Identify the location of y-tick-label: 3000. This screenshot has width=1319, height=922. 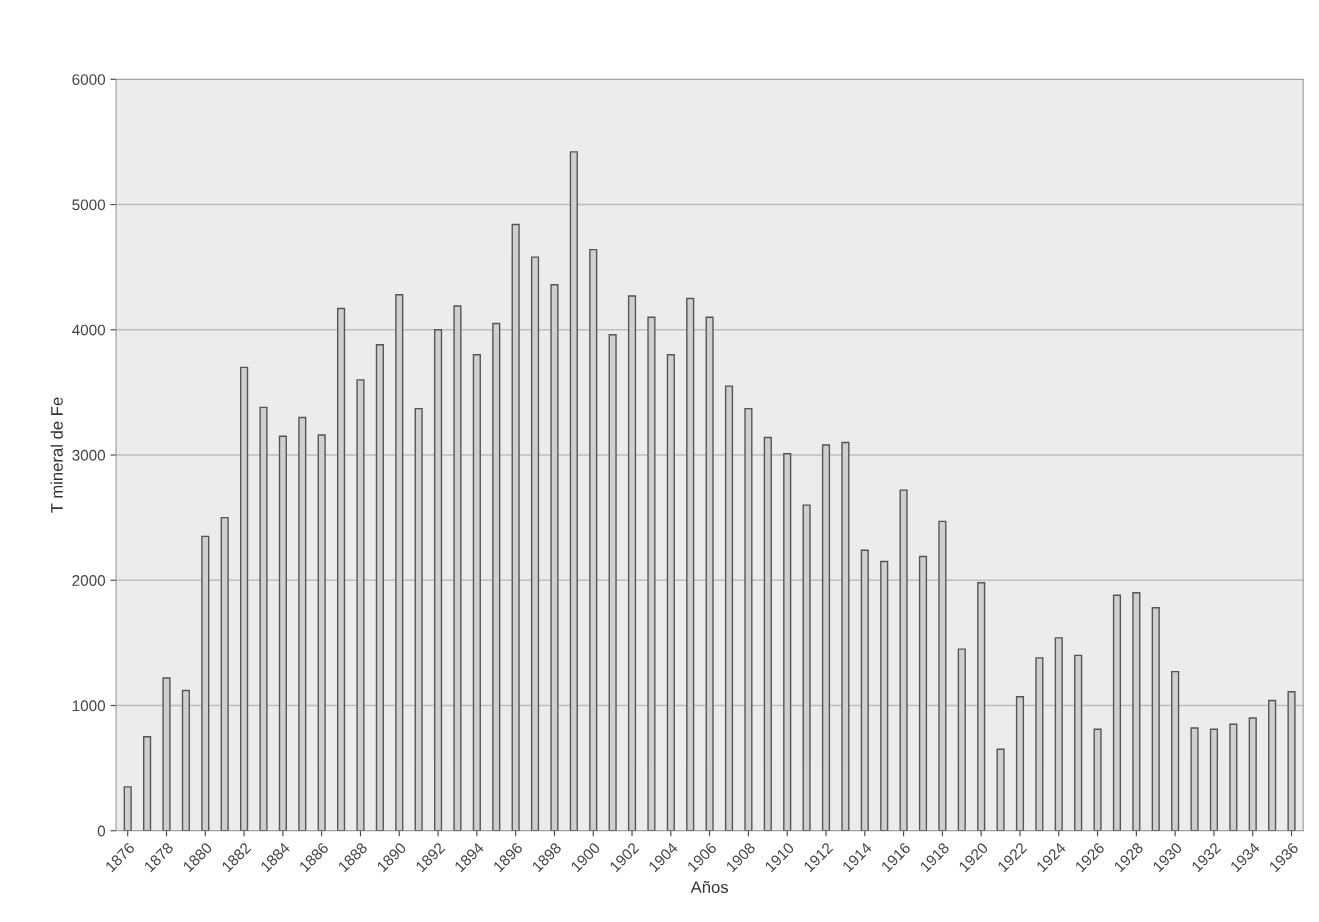
(89, 455).